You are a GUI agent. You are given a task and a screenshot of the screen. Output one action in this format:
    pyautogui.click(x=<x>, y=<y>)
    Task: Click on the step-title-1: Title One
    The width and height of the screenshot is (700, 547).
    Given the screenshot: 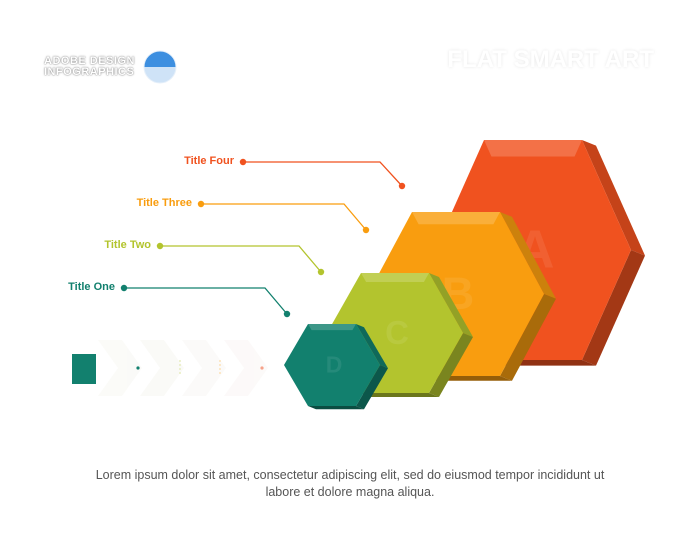 What is the action you would take?
    pyautogui.click(x=91, y=287)
    